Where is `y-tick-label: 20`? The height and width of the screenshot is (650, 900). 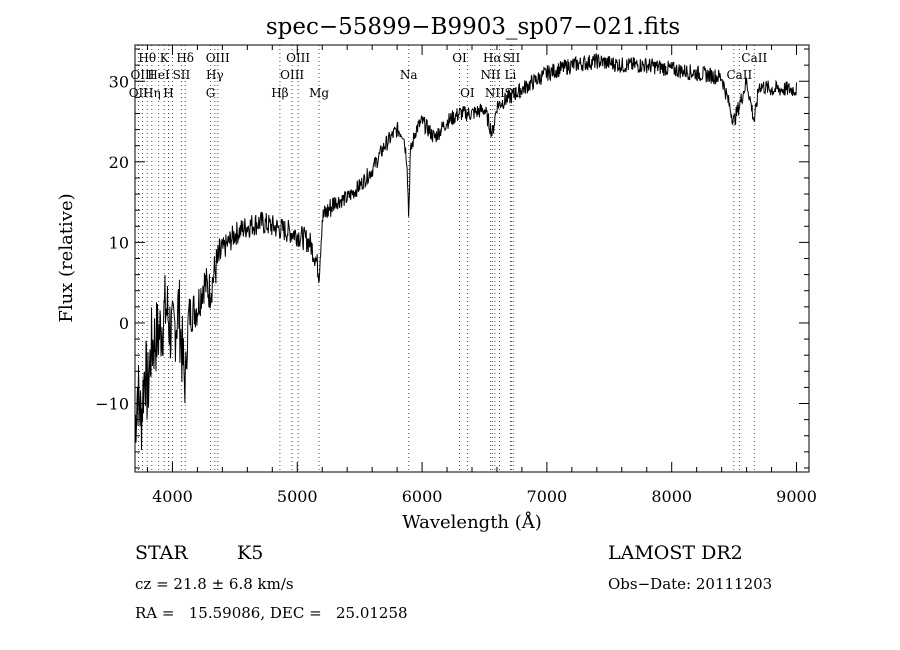 y-tick-label: 20 is located at coordinates (119, 162).